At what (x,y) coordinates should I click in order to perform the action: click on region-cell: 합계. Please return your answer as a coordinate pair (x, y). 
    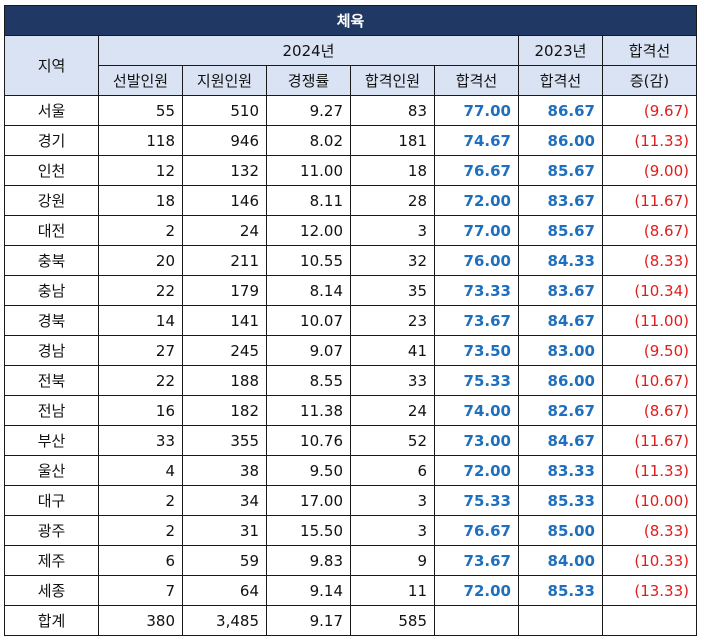
    Looking at the image, I should click on (51, 620).